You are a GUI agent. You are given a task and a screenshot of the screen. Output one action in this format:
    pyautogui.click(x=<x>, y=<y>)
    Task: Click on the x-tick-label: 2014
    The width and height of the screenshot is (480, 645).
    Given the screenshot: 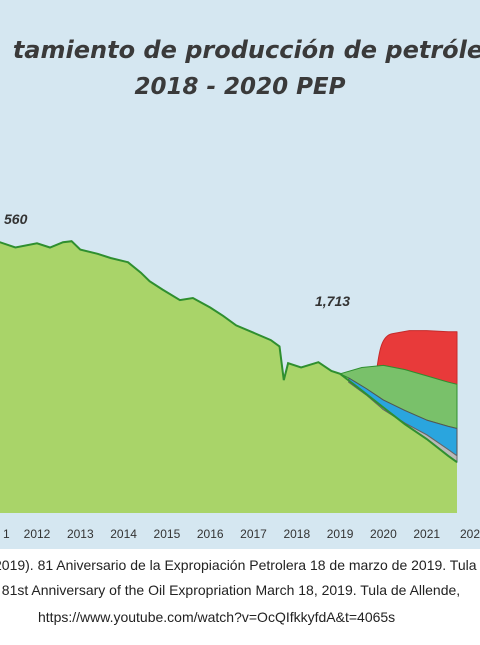 What is the action you would take?
    pyautogui.click(x=123, y=534)
    